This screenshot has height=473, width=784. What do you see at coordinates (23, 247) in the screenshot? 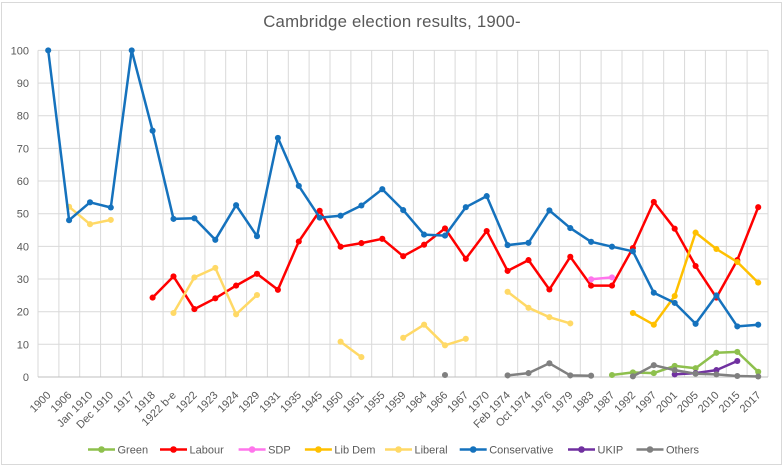
I see `svg-text: 40` at bounding box center [23, 247].